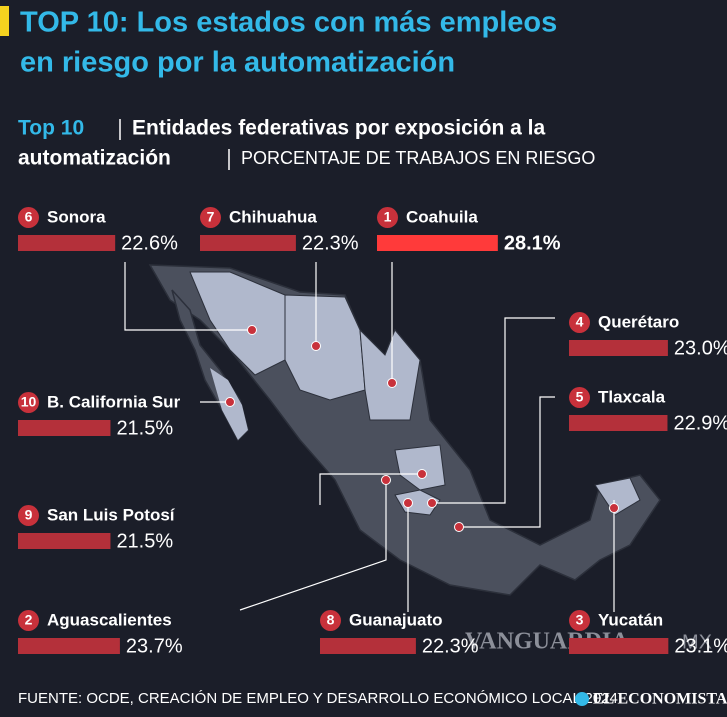 This screenshot has height=717, width=727. I want to click on subtitle-unit: PORCENTAJE DE TRABAJOS EN RIESGO, so click(418, 158).